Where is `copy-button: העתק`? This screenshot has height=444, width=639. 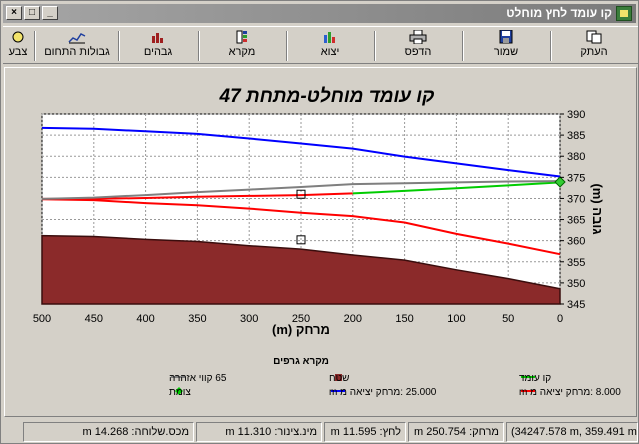
copy-button: העתק is located at coordinates (594, 46).